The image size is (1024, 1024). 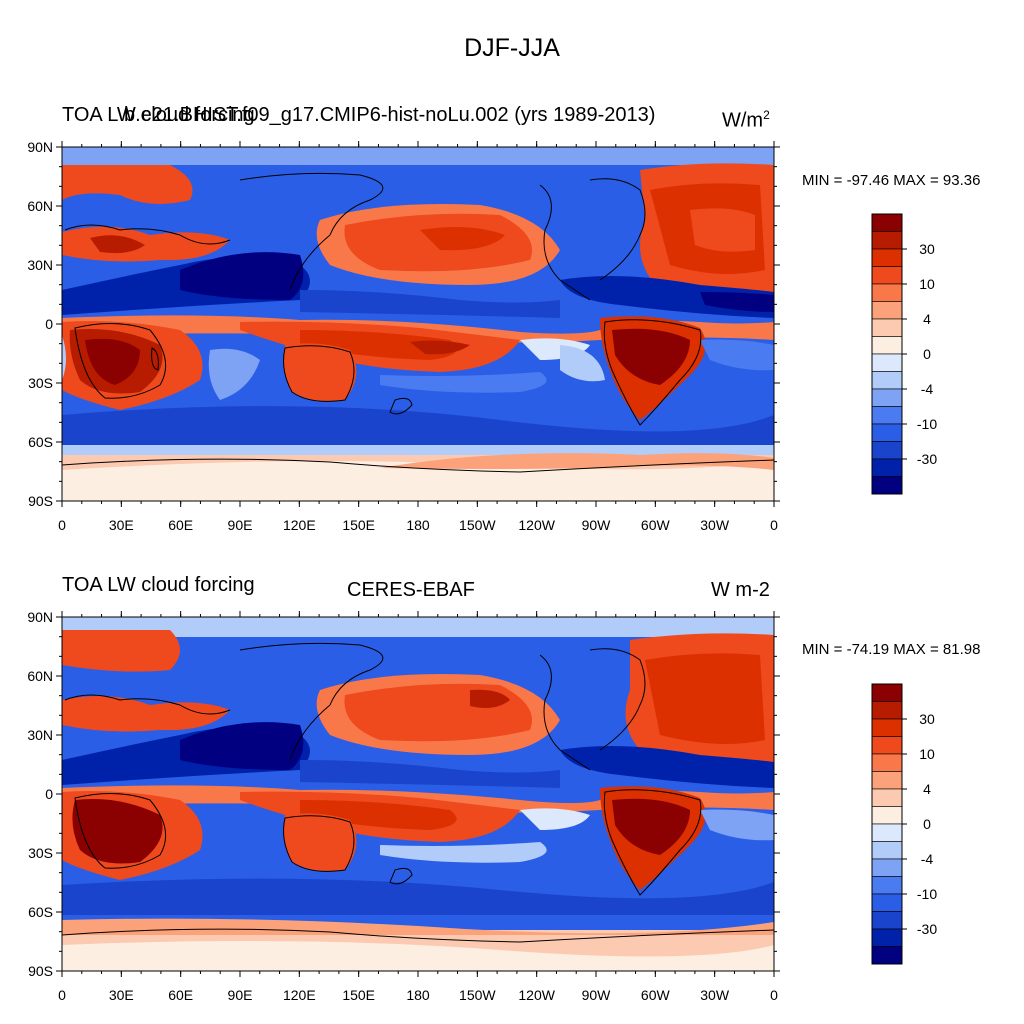 What do you see at coordinates (743, 120) in the screenshot?
I see `panel1-units-text: W/m` at bounding box center [743, 120].